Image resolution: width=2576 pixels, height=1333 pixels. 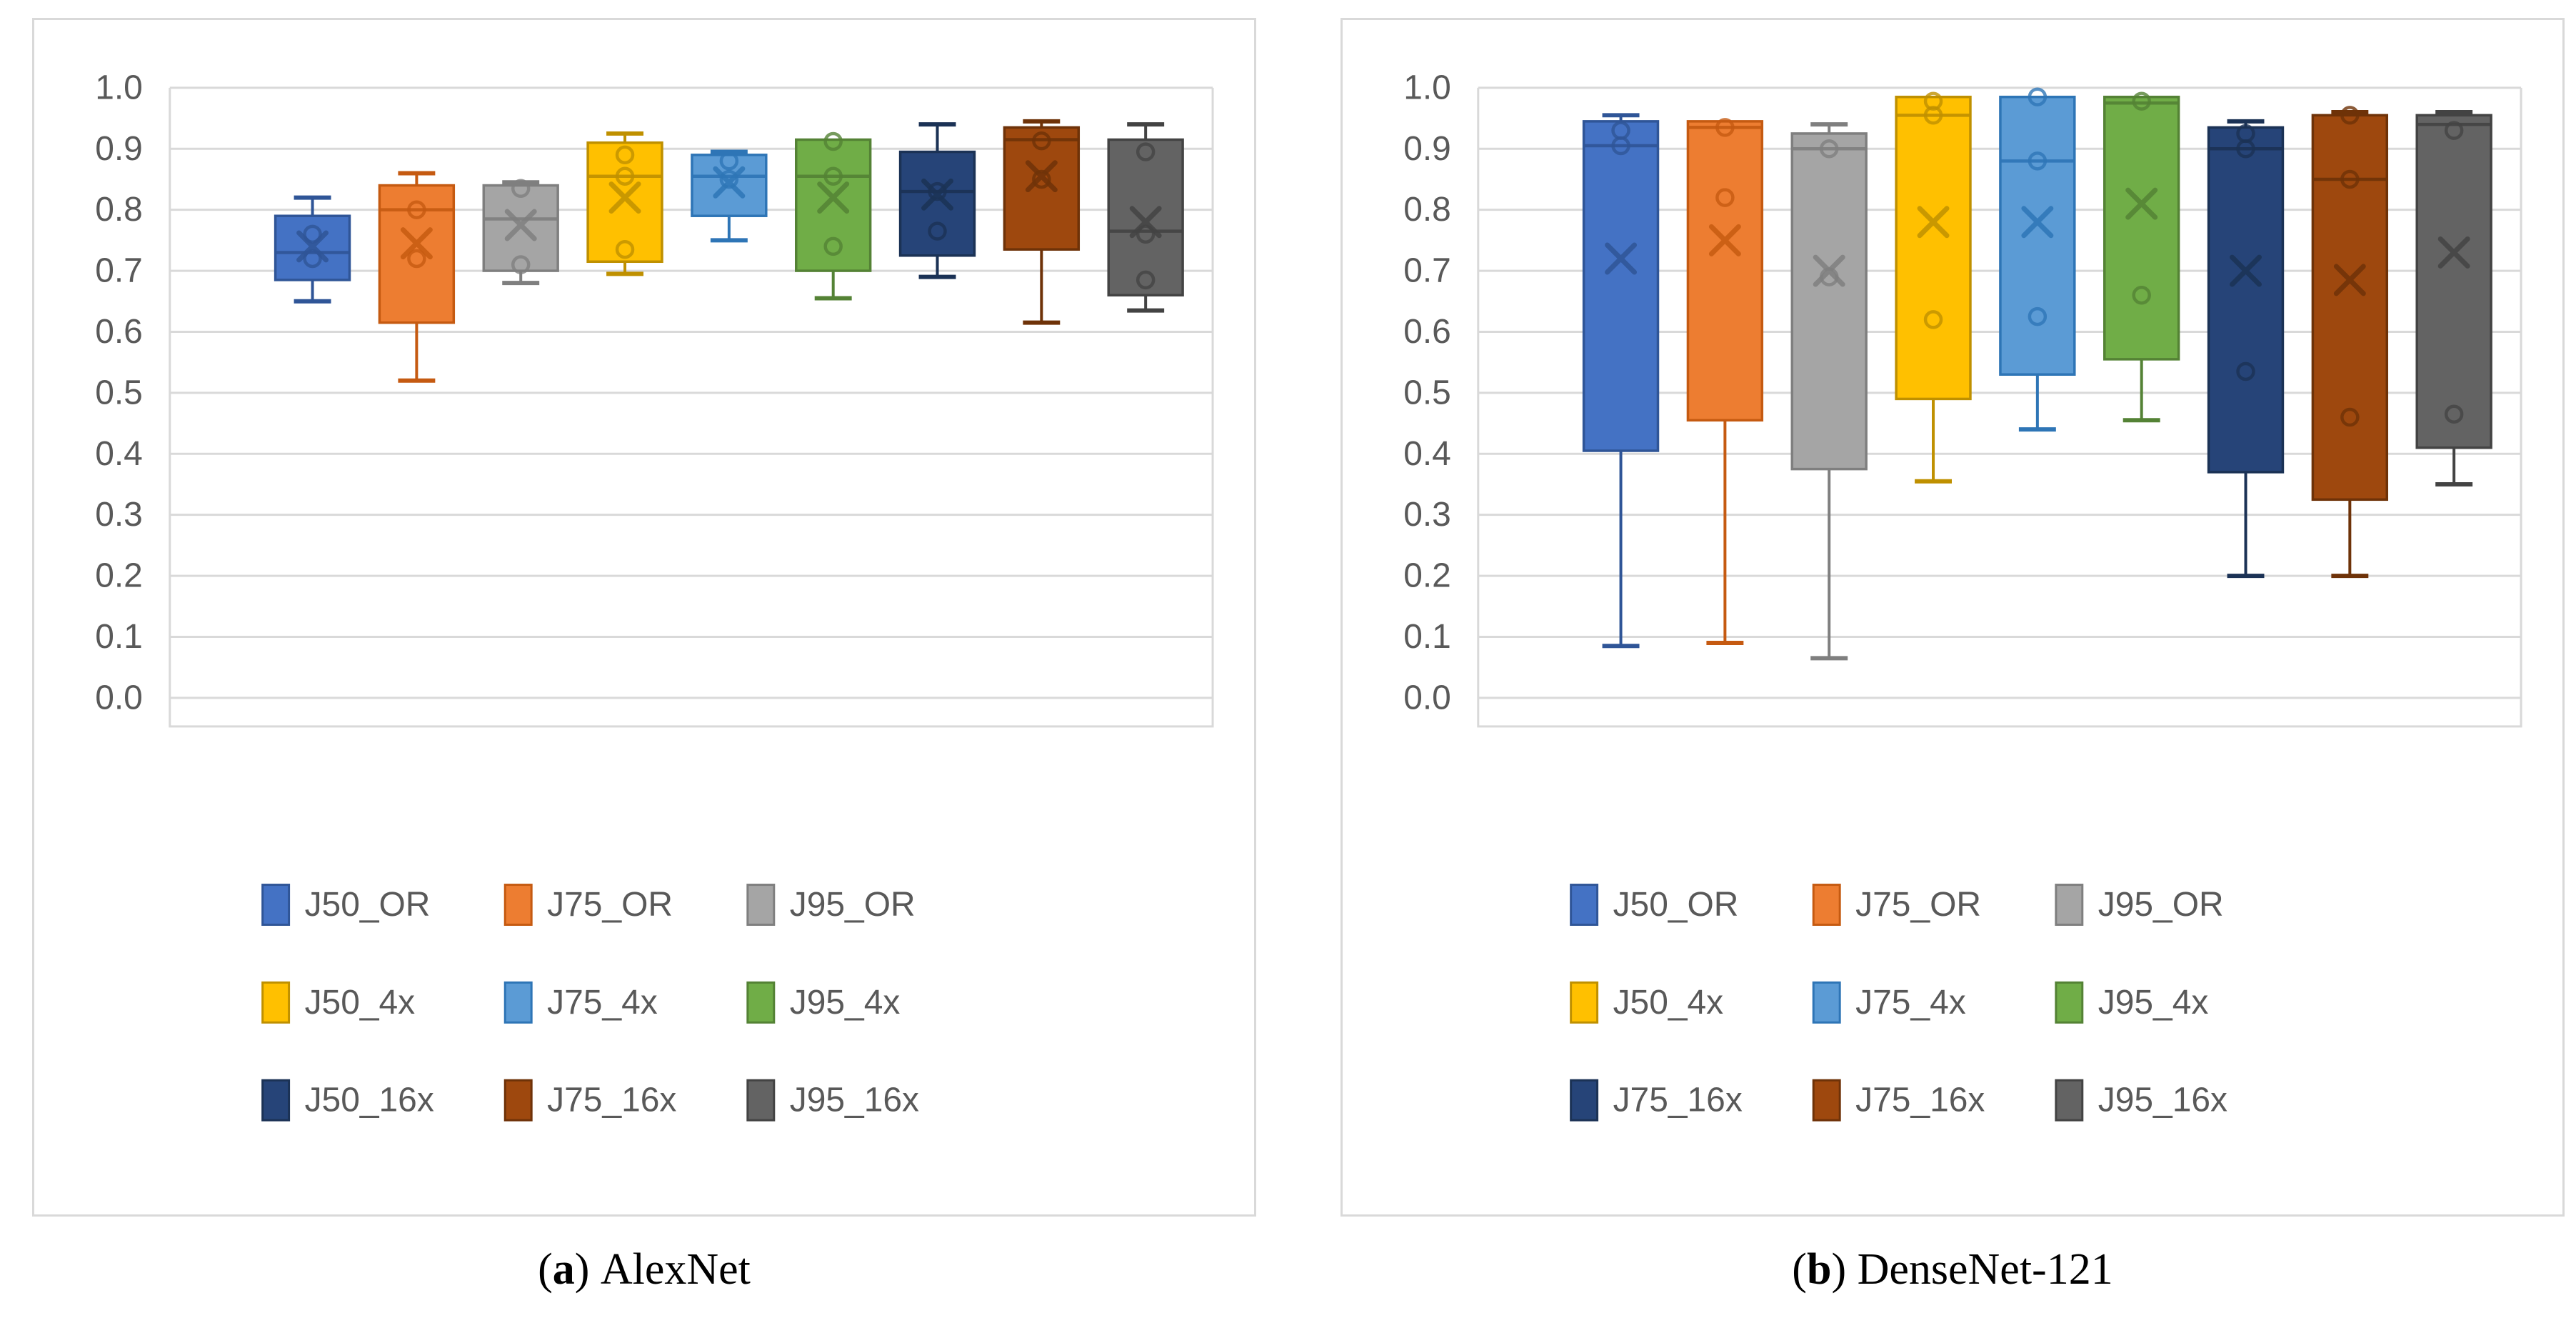 I want to click on legend-item-J75_16x-6: J75_16x, so click(x=1656, y=1100).